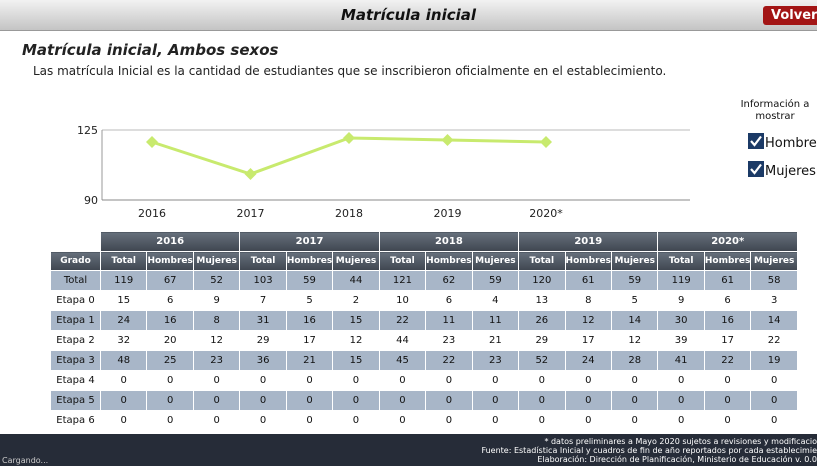 This screenshot has width=817, height=466. I want to click on cell: 19, so click(774, 360).